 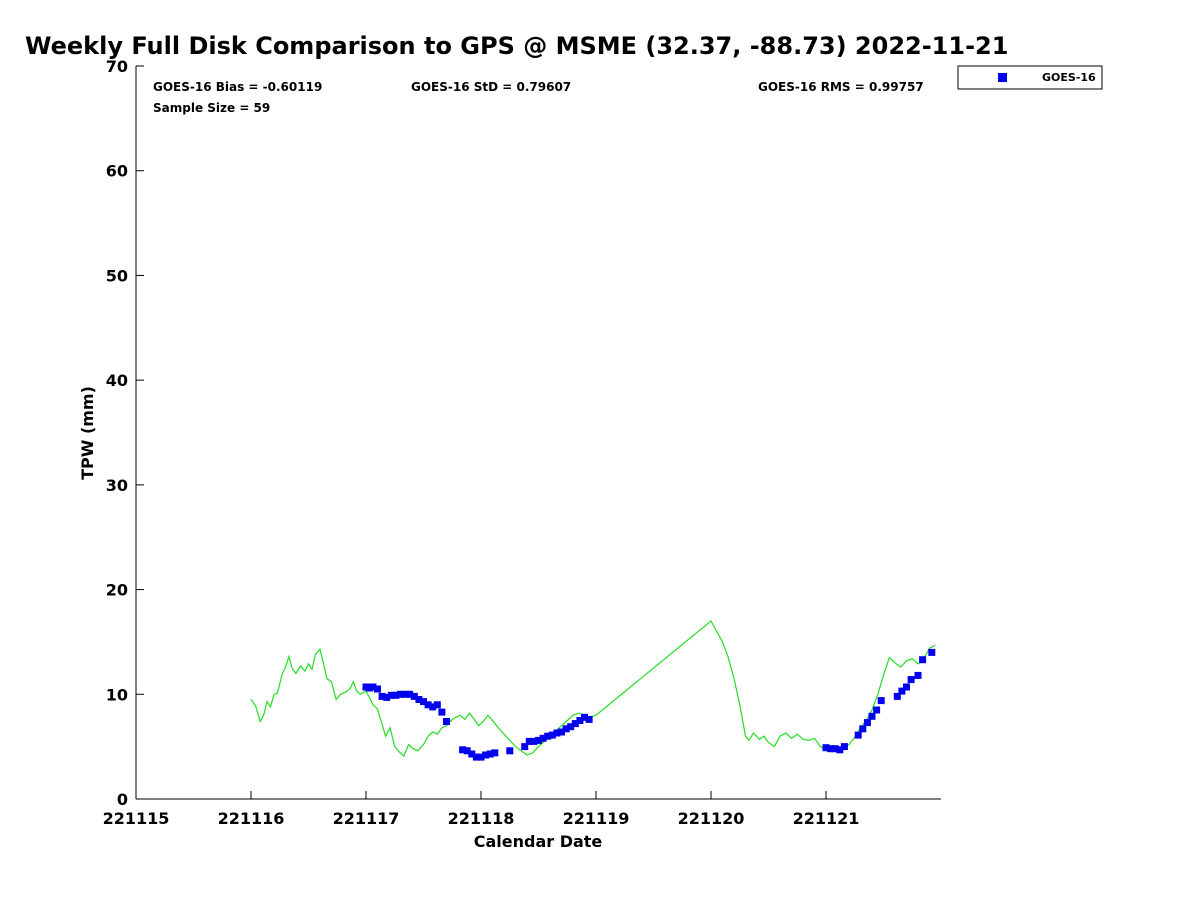 I want to click on y-tick-label: 0, so click(x=122, y=799).